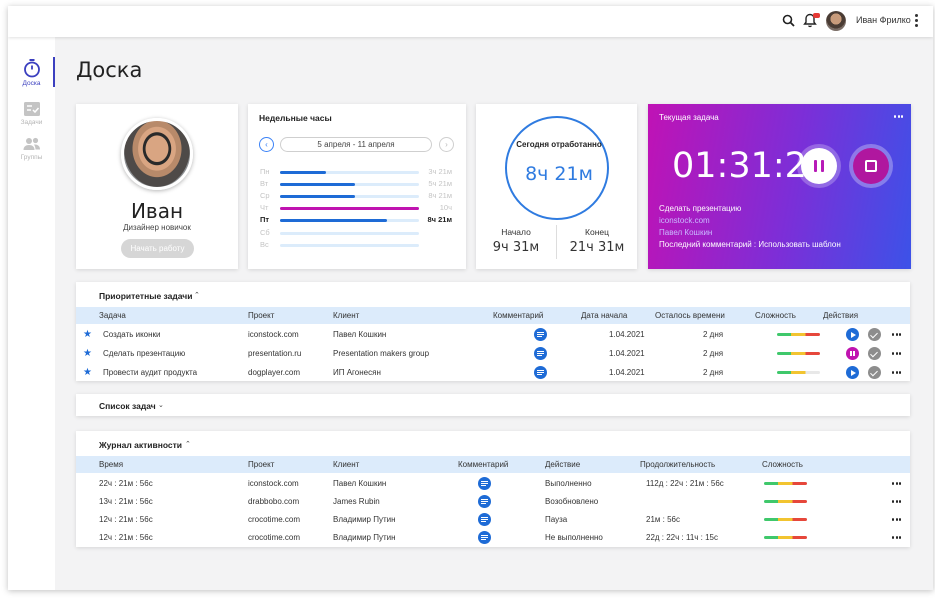  Describe the element at coordinates (132, 334) in the screenshot. I see `task-name: Создать иконки` at that location.